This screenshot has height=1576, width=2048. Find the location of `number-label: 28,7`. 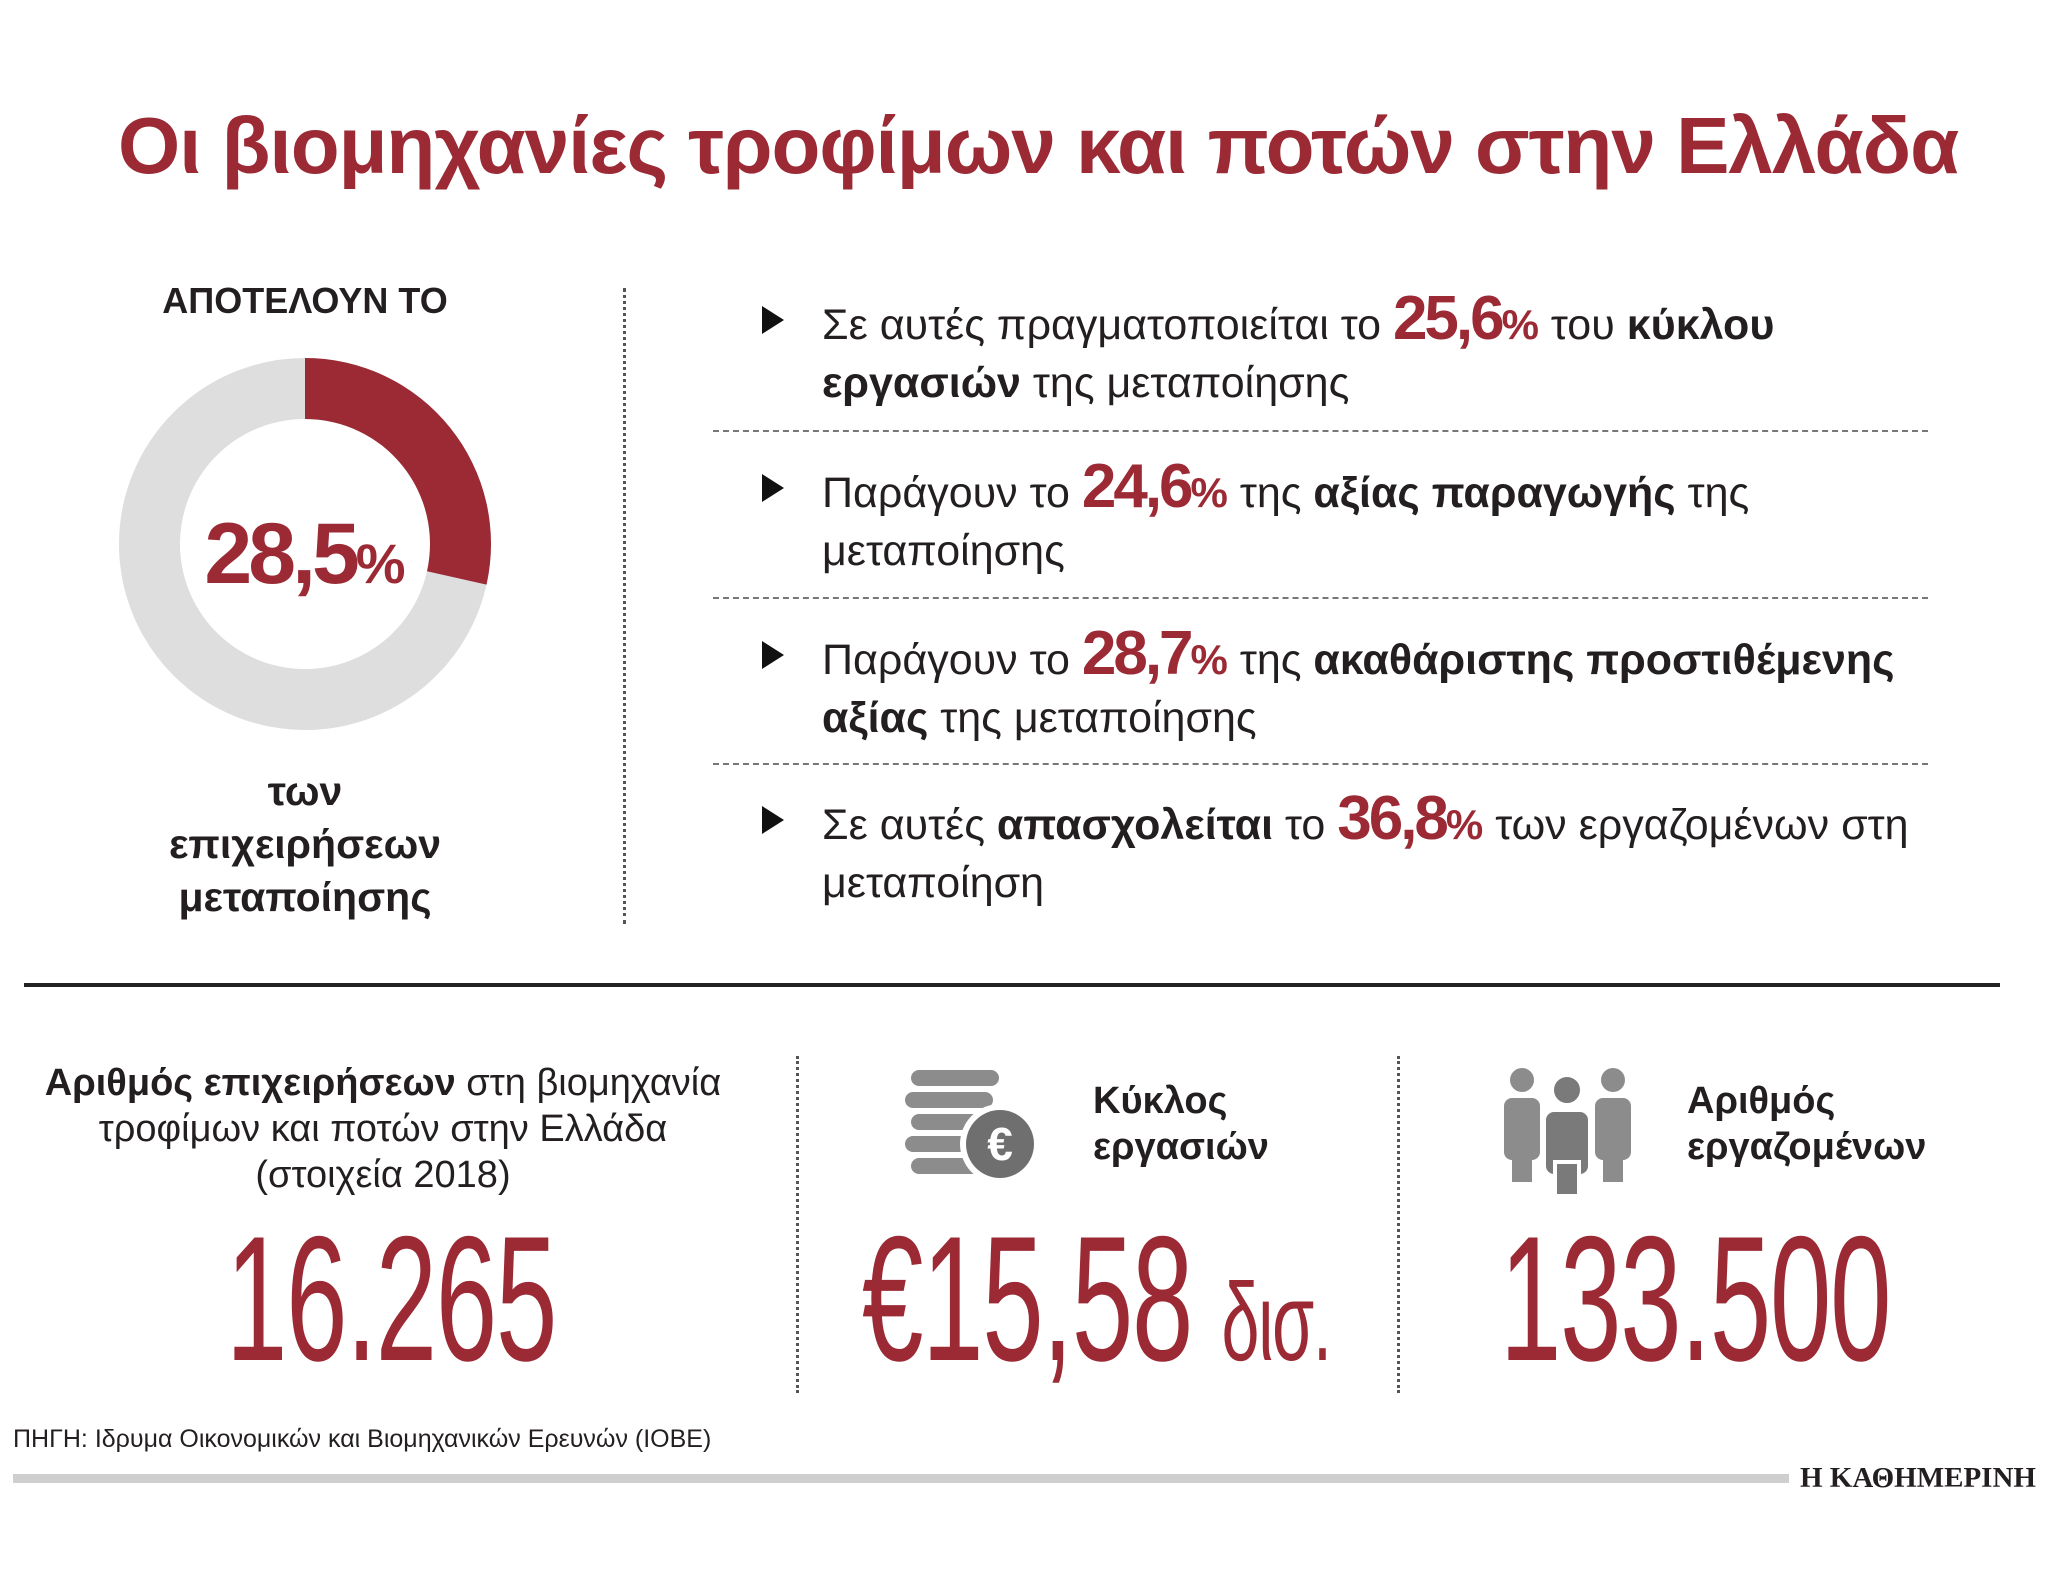

number-label: 28,7 is located at coordinates (1137, 653).